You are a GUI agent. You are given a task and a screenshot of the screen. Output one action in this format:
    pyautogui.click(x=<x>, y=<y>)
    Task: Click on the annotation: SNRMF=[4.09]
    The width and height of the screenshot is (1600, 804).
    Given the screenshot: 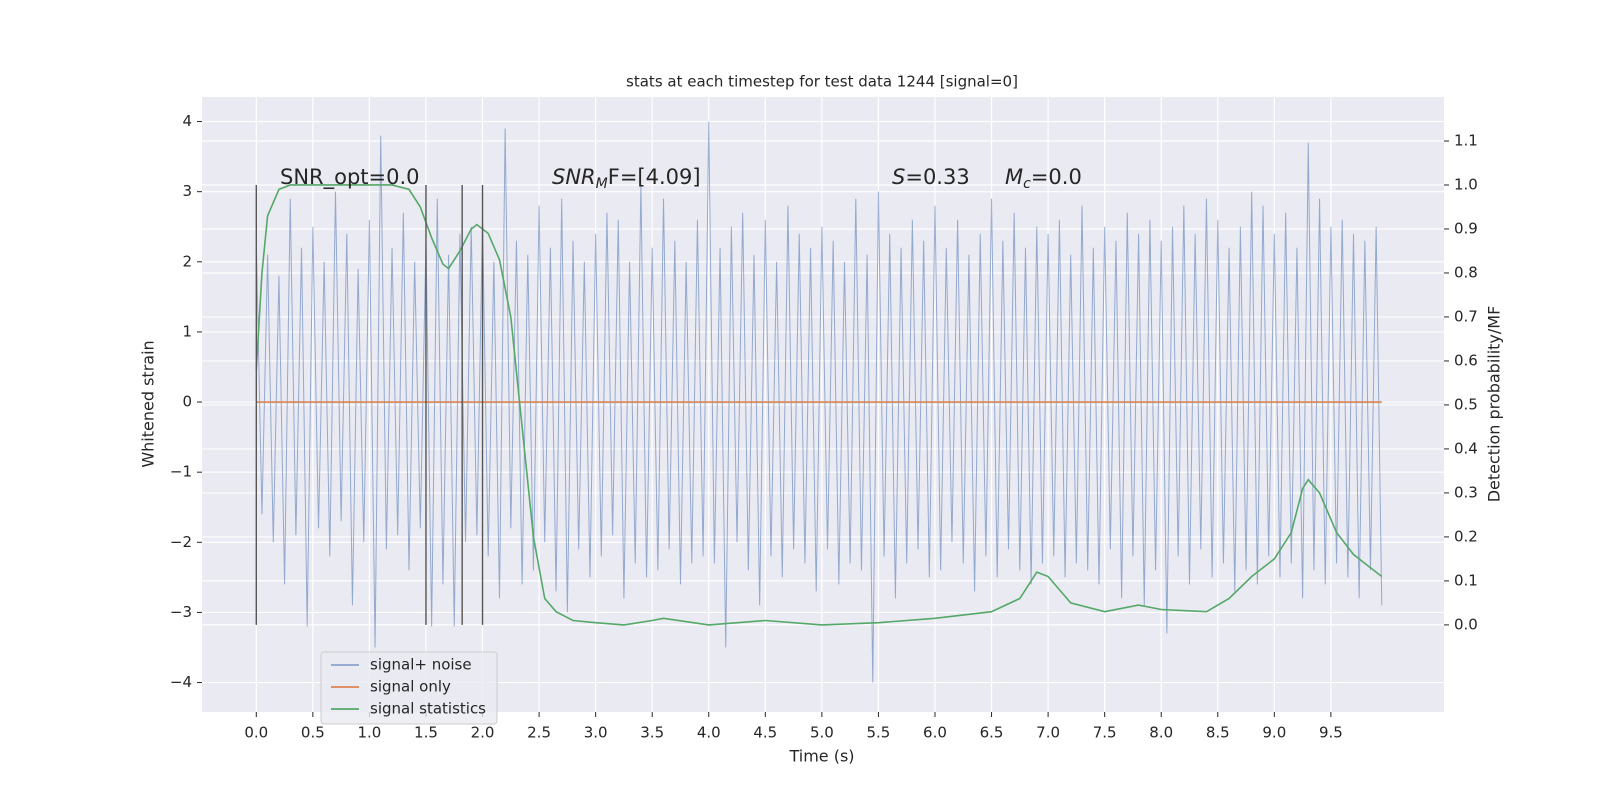 What is the action you would take?
    pyautogui.click(x=626, y=178)
    